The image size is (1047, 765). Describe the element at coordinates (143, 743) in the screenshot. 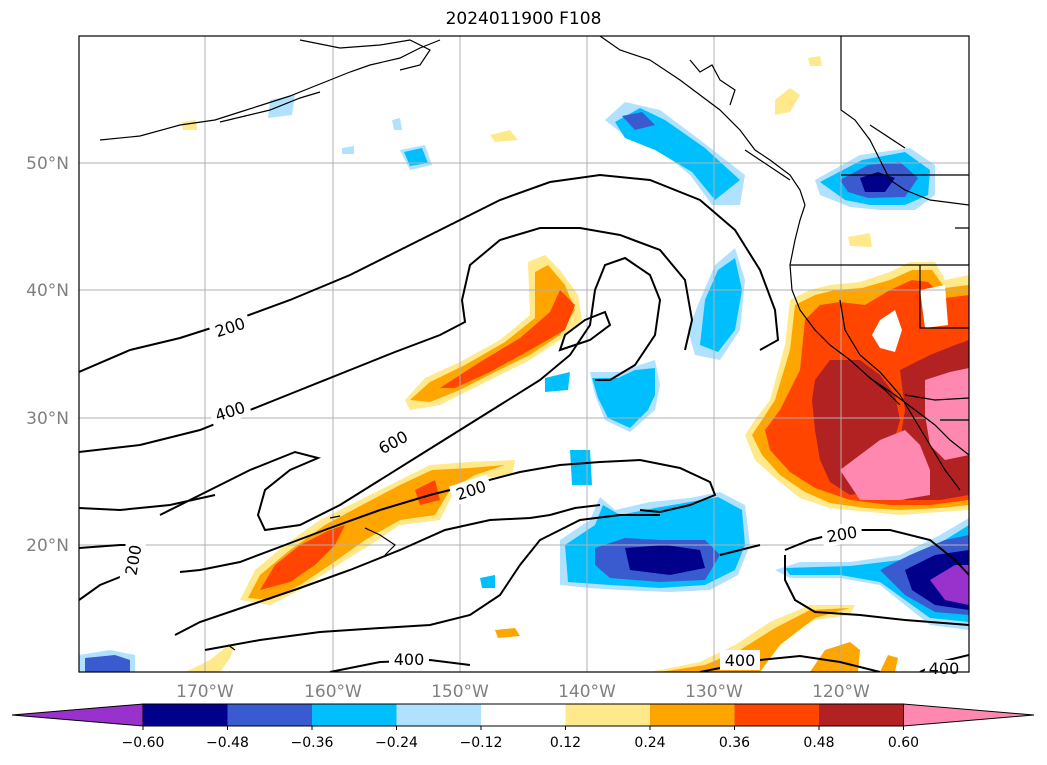

I see `colorbar-tick-label: −0.60` at that location.